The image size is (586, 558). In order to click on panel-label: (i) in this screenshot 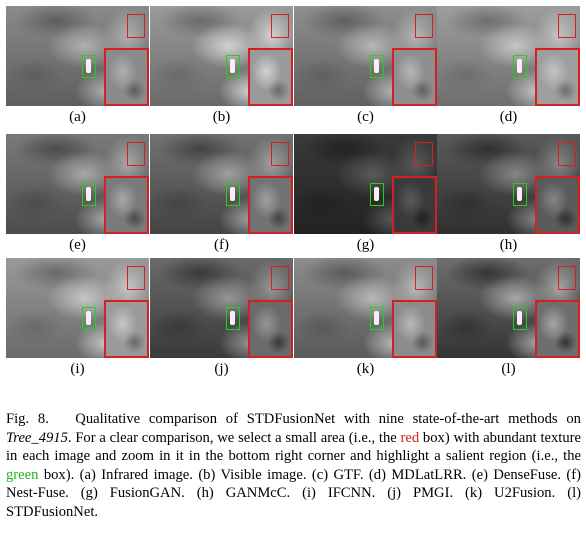, I will do `click(77, 369)`.